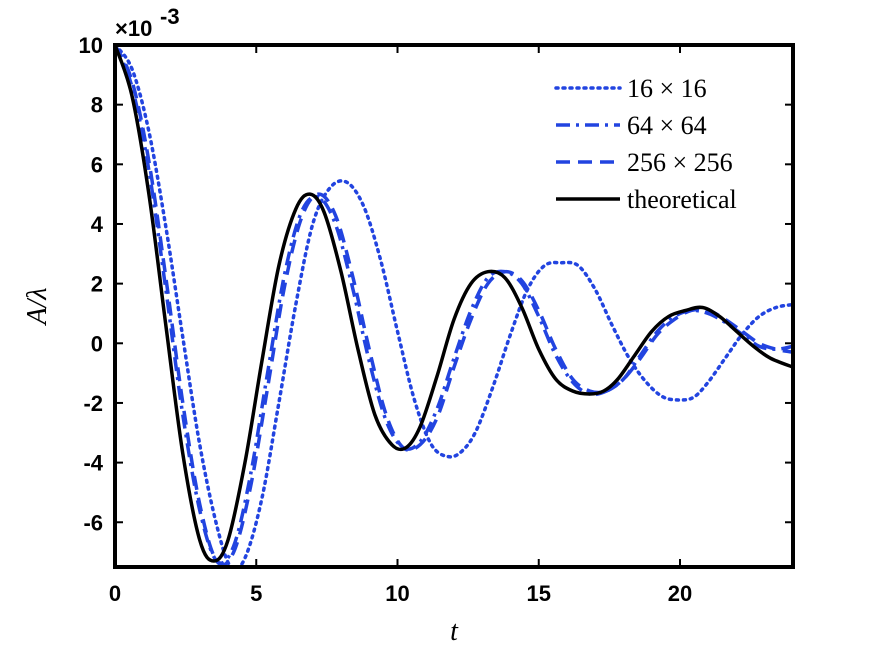  Describe the element at coordinates (397, 593) in the screenshot. I see `x-tick-label: 10` at that location.